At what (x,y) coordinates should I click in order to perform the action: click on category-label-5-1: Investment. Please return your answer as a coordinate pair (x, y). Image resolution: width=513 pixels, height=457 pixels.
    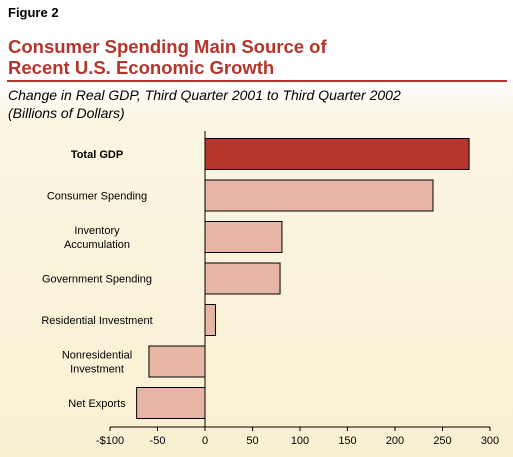
    Looking at the image, I should click on (97, 370).